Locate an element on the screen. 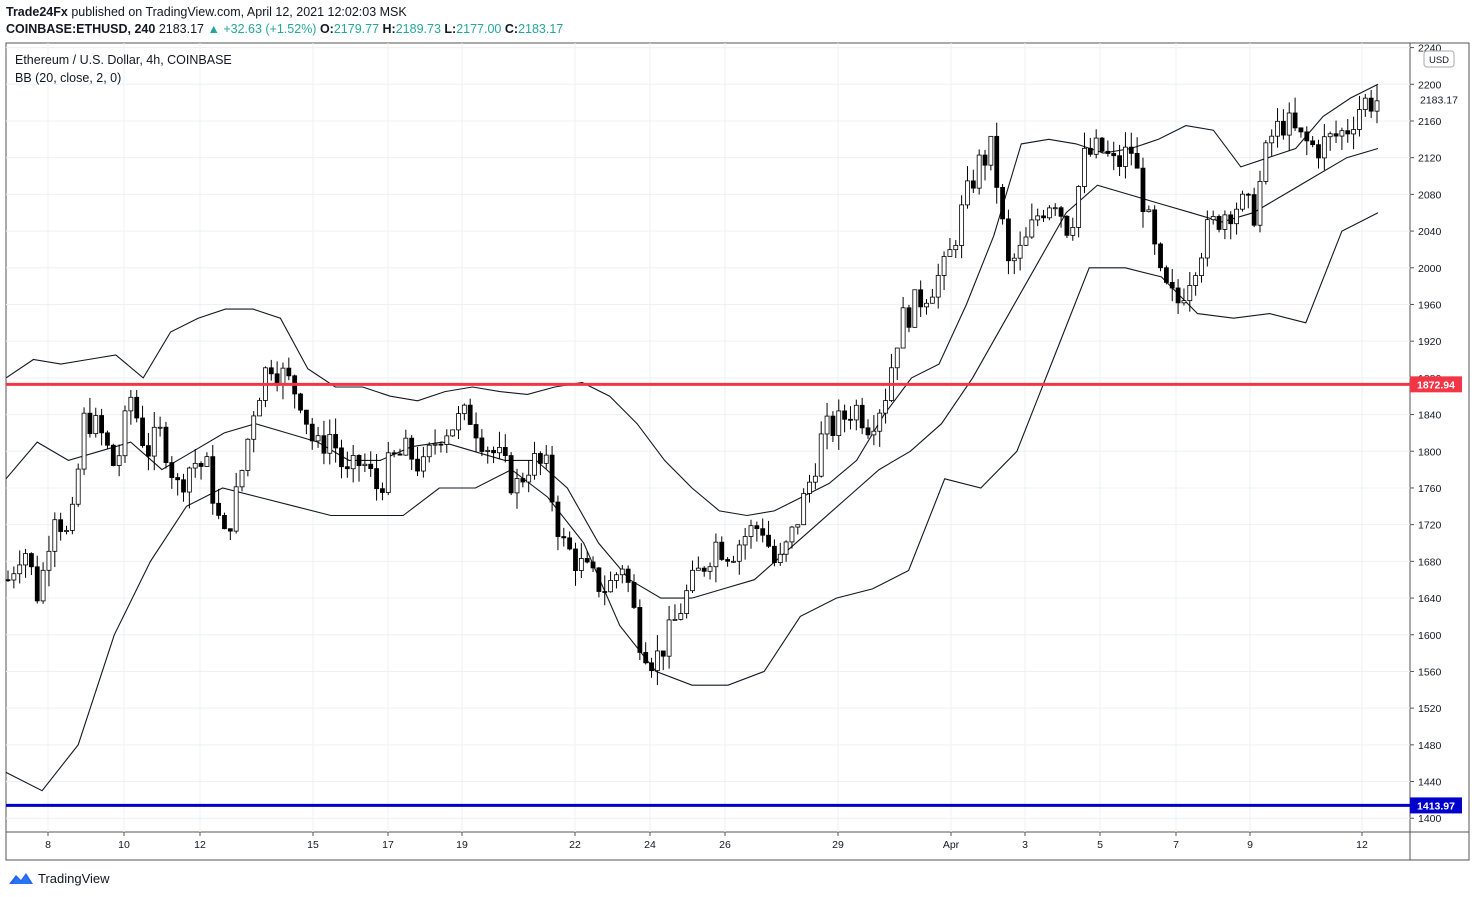 Image resolution: width=1475 pixels, height=897 pixels. y-tick-label: 1720 is located at coordinates (1430, 526).